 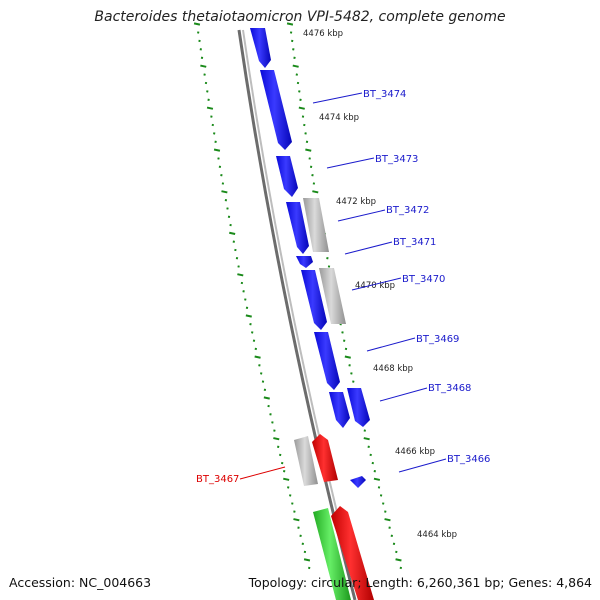 I want to click on gene-arrow-bt3469, so click(x=327, y=361).